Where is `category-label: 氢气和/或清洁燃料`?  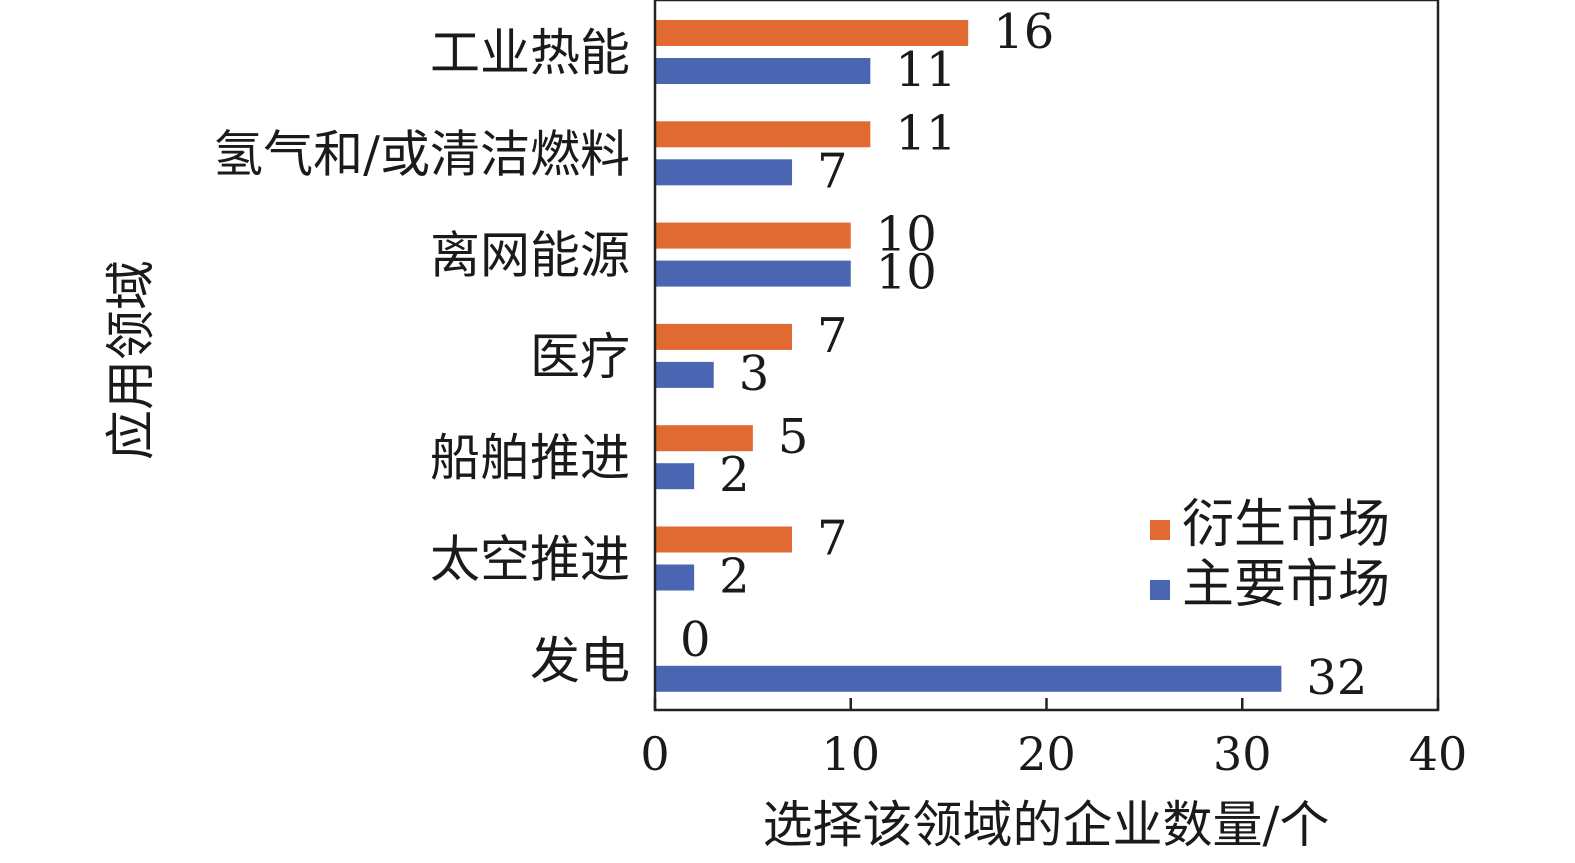
category-label: 氢气和/或清洁燃料 is located at coordinates (421, 154).